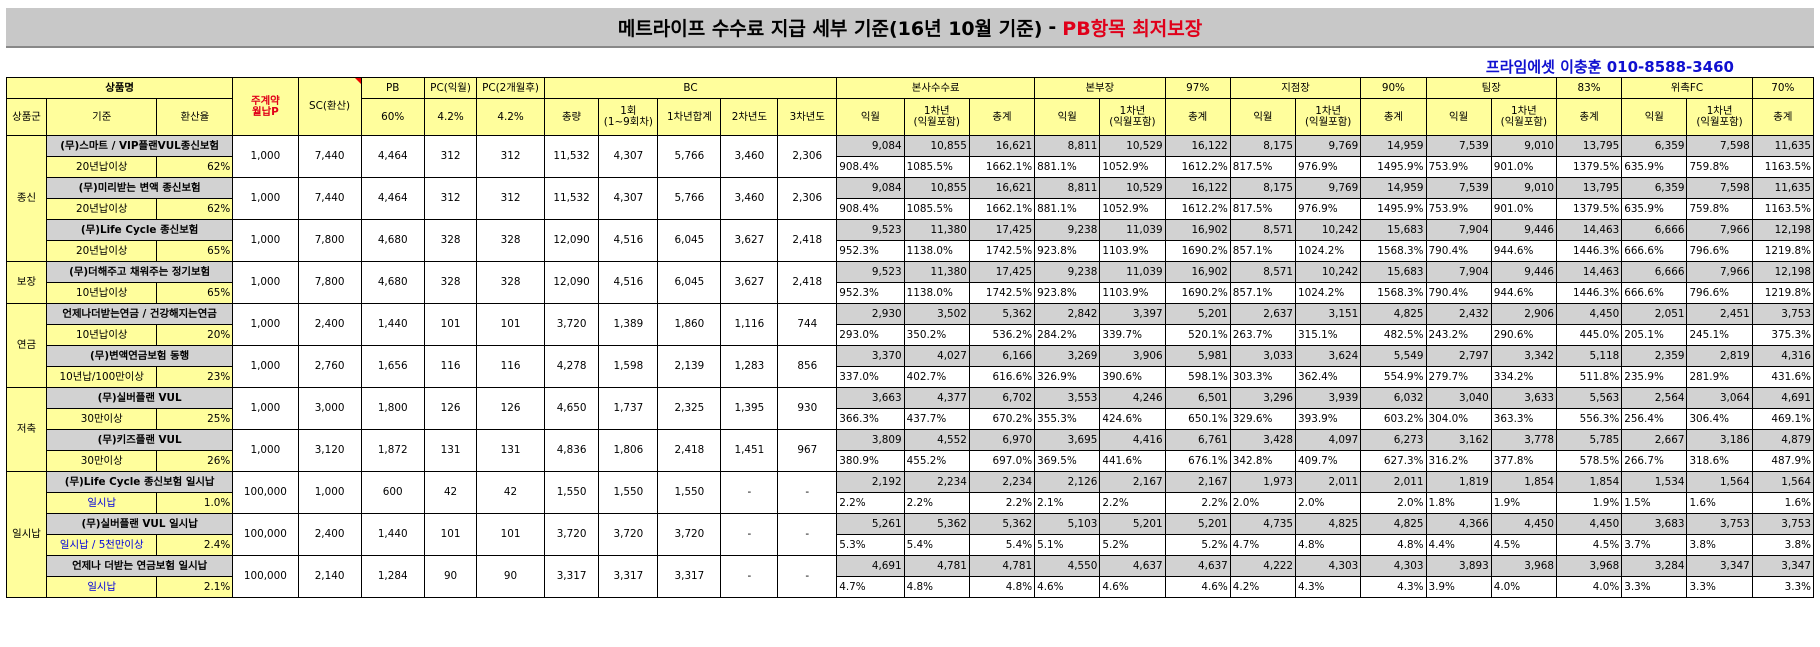  What do you see at coordinates (1458, 230) in the screenshot?
I see `commission-amount-cell: 7,904` at bounding box center [1458, 230].